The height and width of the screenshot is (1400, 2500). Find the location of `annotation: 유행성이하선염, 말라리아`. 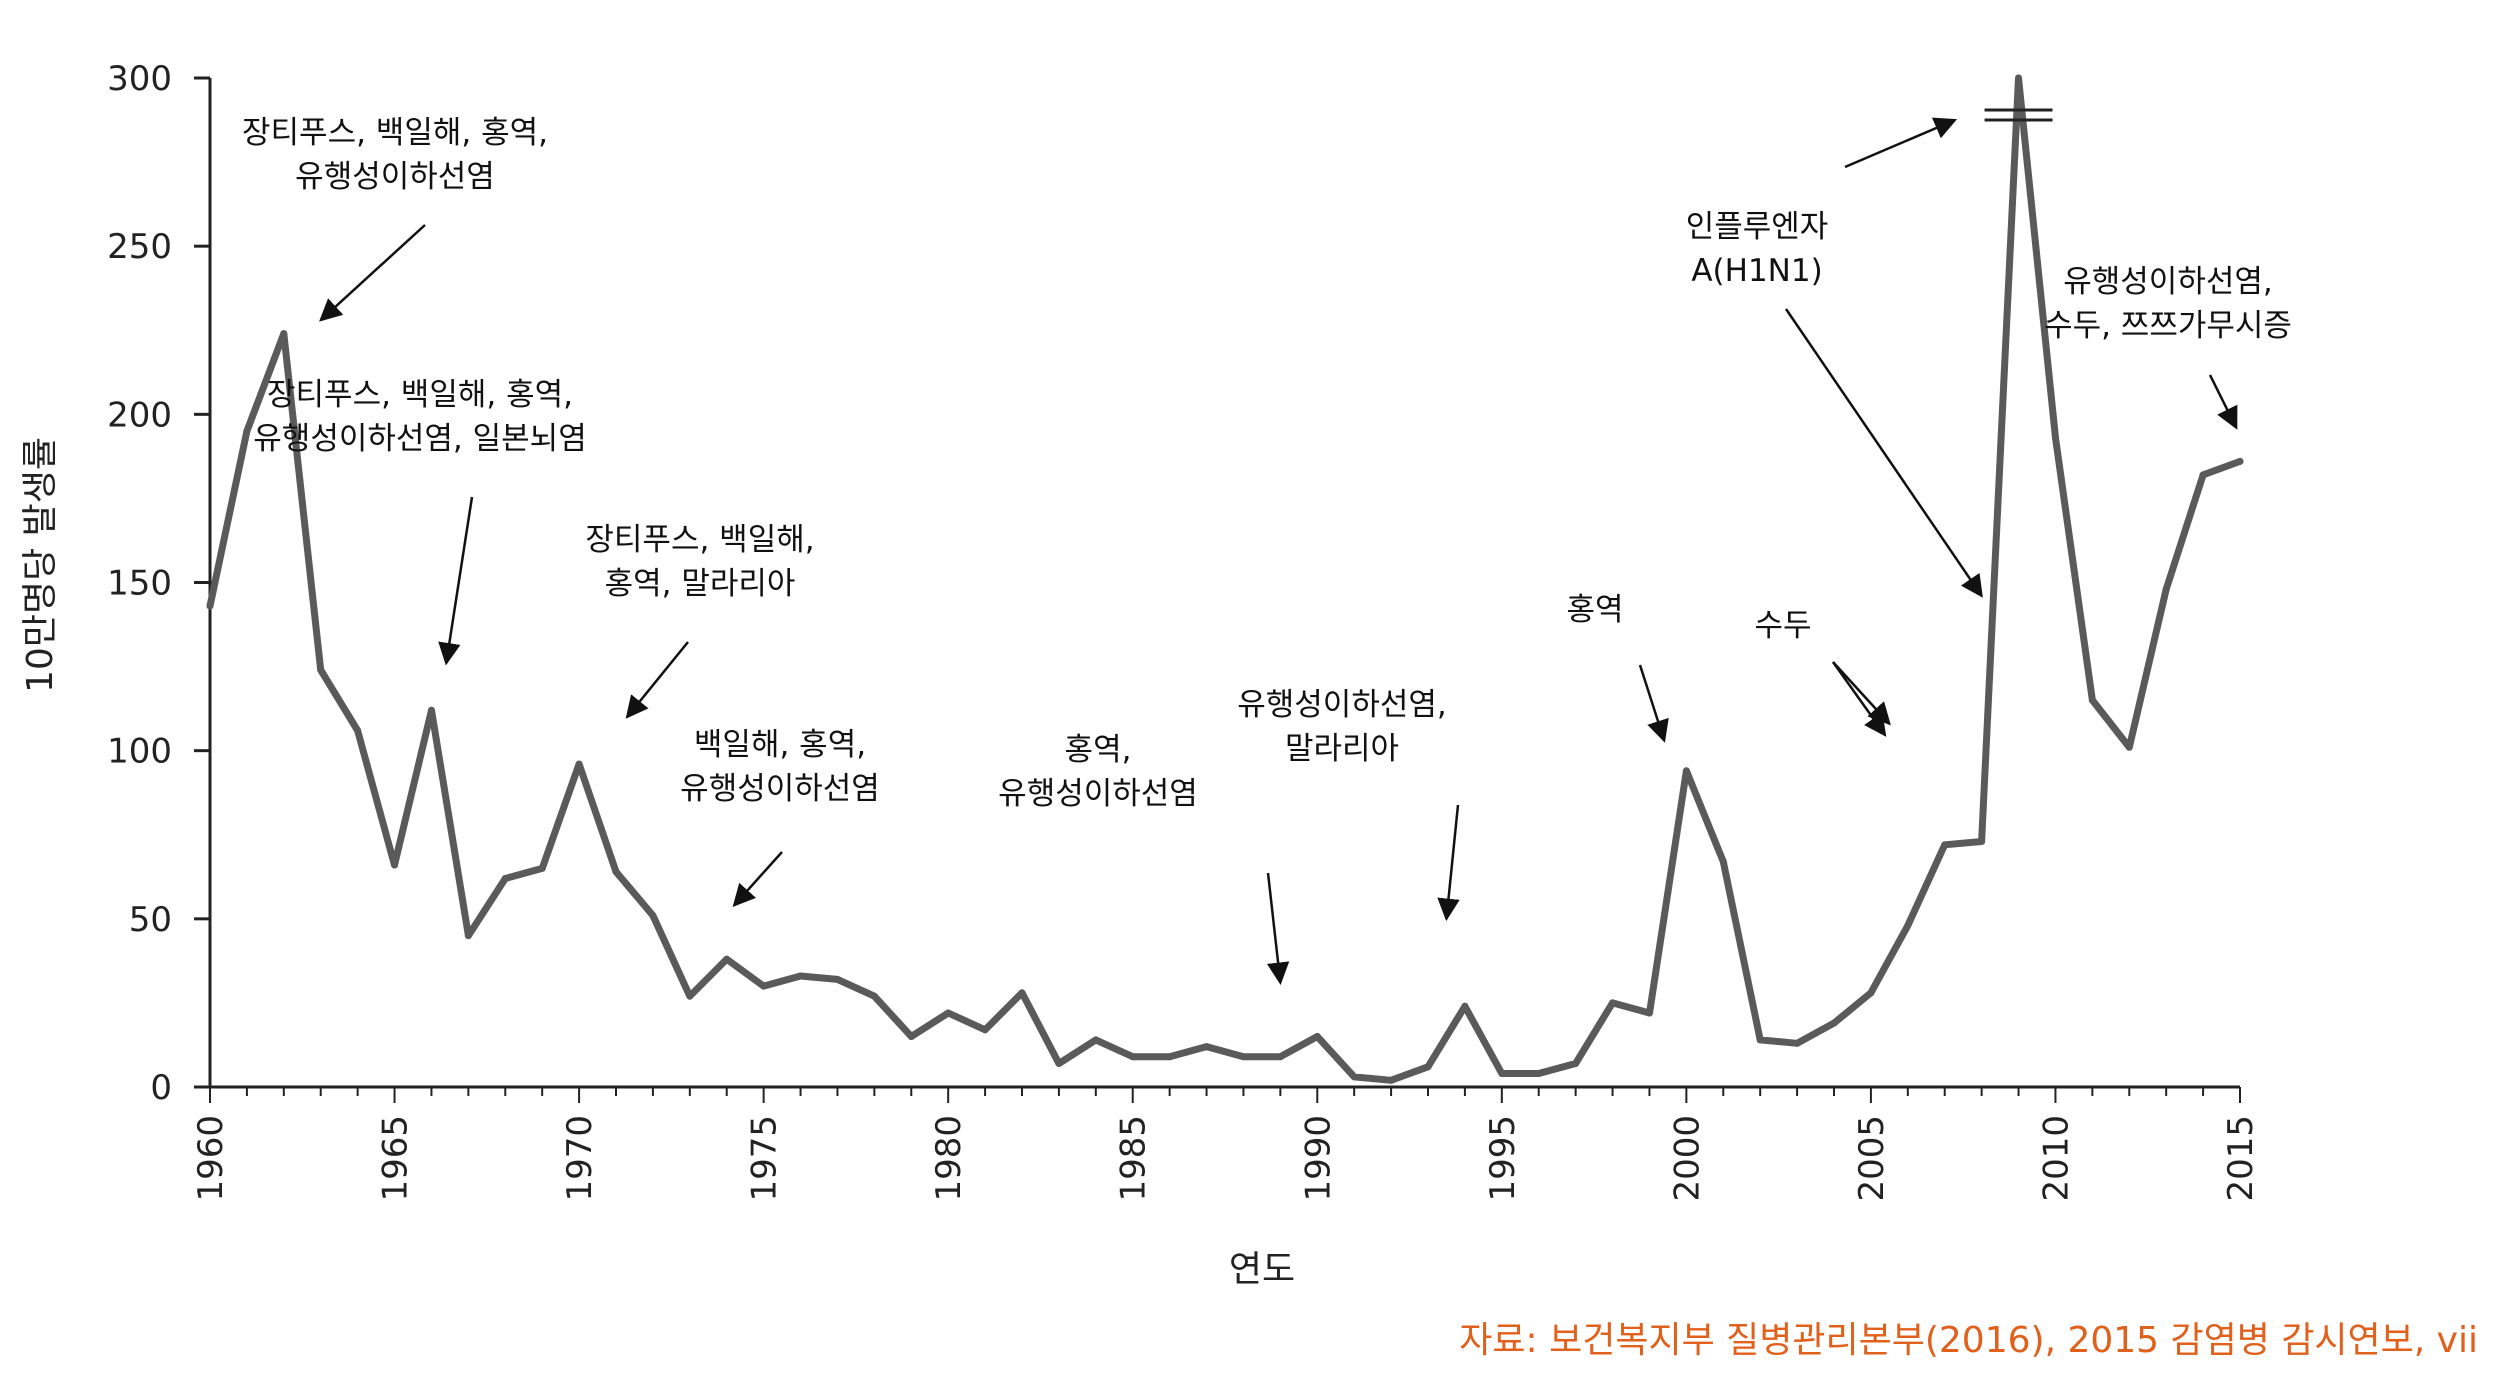

annotation: 유행성이하선염, 말라리아 is located at coordinates (1348, 804).